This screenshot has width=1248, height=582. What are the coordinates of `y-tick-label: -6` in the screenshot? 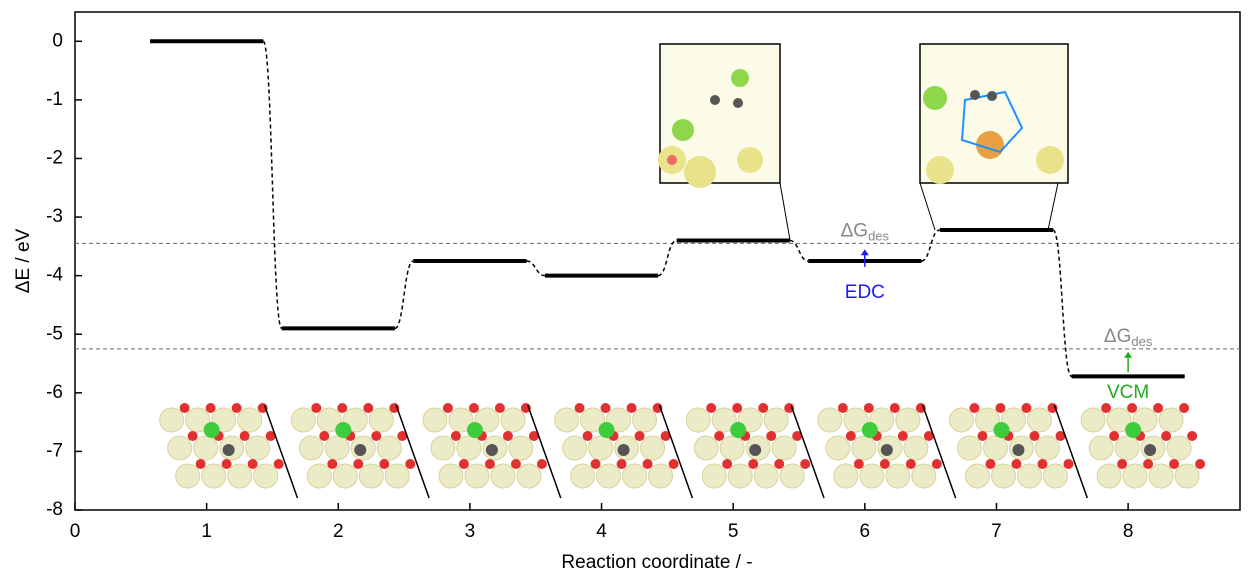 It's located at (54, 392).